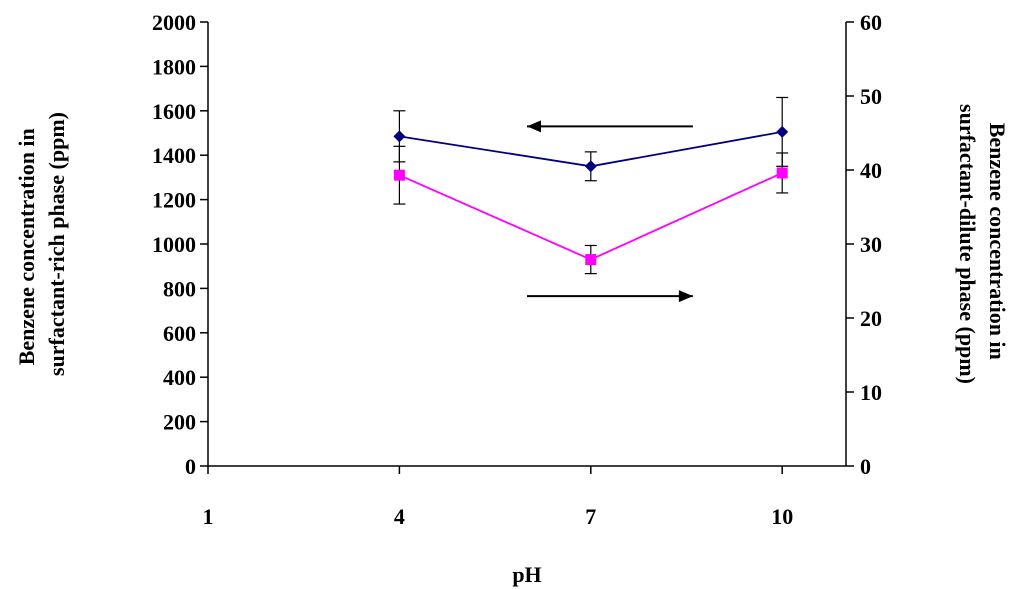 The image size is (1014, 589). Describe the element at coordinates (871, 392) in the screenshot. I see `right-y-tick-label: 10` at that location.